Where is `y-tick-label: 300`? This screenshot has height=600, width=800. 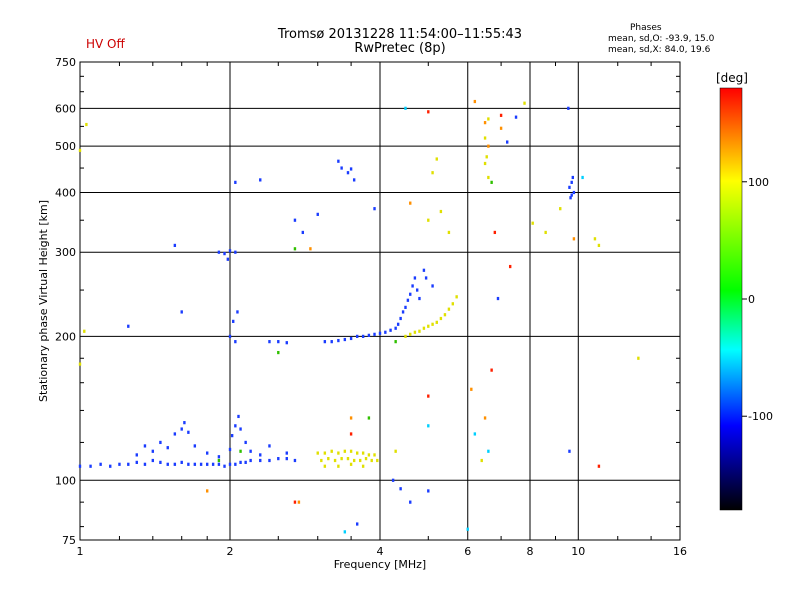
y-tick-label: 300 is located at coordinates (65, 252).